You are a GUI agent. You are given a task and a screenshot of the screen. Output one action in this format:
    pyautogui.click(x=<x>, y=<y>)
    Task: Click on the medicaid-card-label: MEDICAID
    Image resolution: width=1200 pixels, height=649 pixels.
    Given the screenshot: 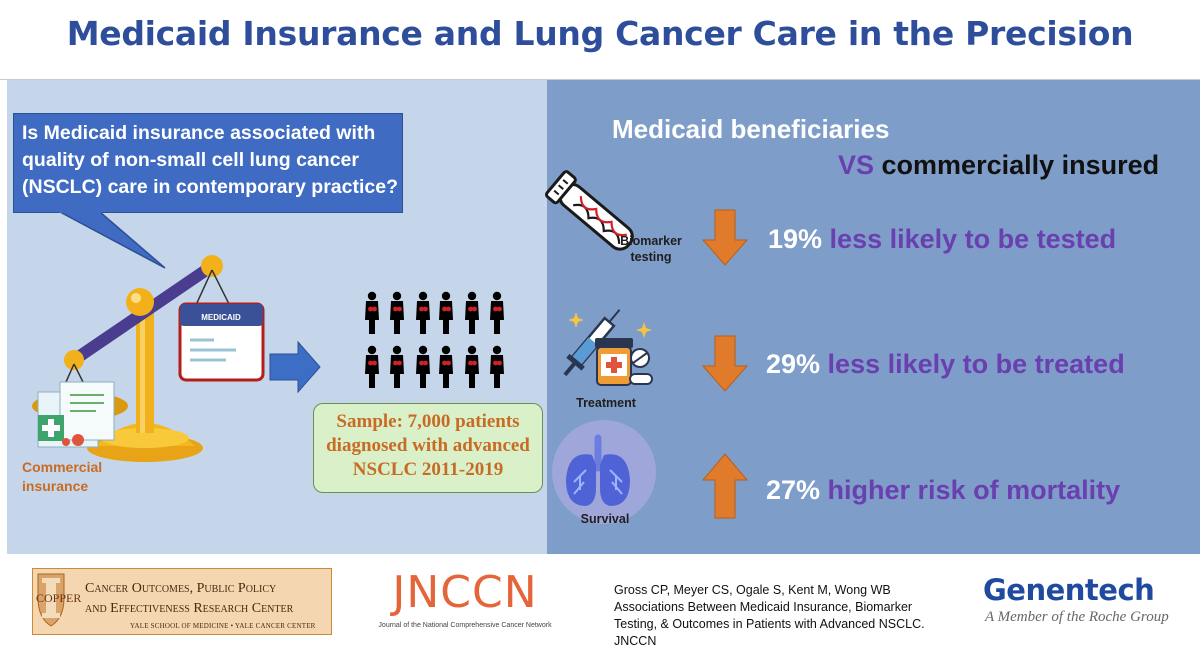 What is the action you would take?
    pyautogui.click(x=221, y=317)
    